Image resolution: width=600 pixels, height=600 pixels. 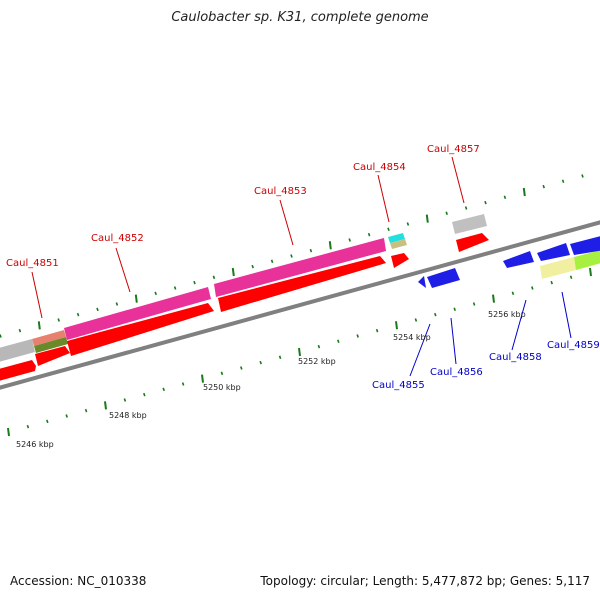 What do you see at coordinates (317, 361) in the screenshot?
I see `scale-label-5252: 5252 kbp` at bounding box center [317, 361].